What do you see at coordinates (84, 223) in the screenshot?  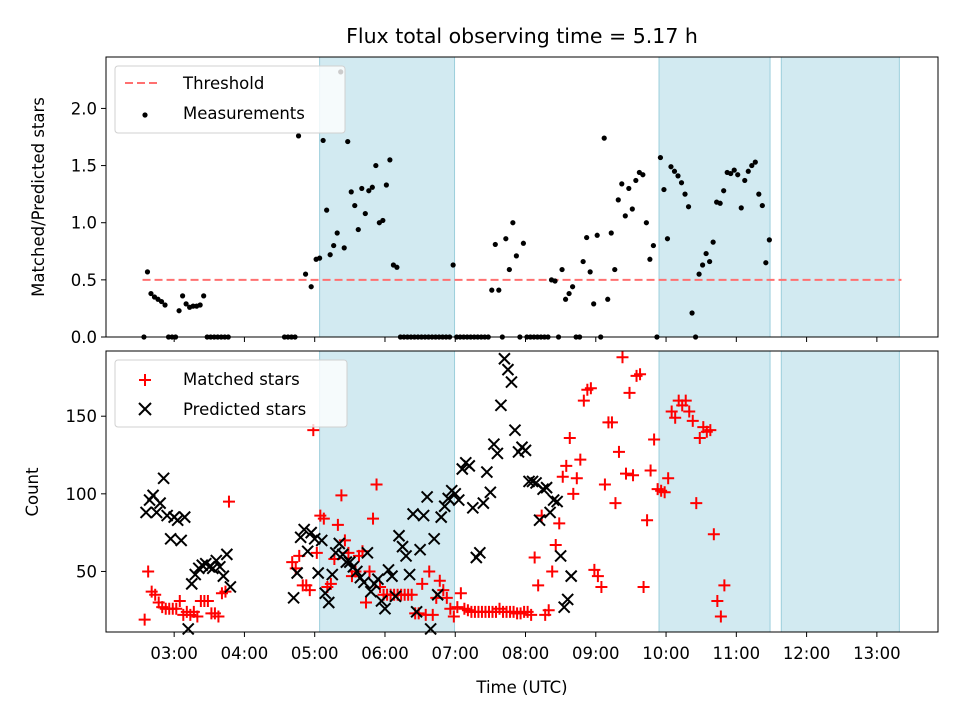 I see `ratio-y-tick-label: 1.0` at bounding box center [84, 223].